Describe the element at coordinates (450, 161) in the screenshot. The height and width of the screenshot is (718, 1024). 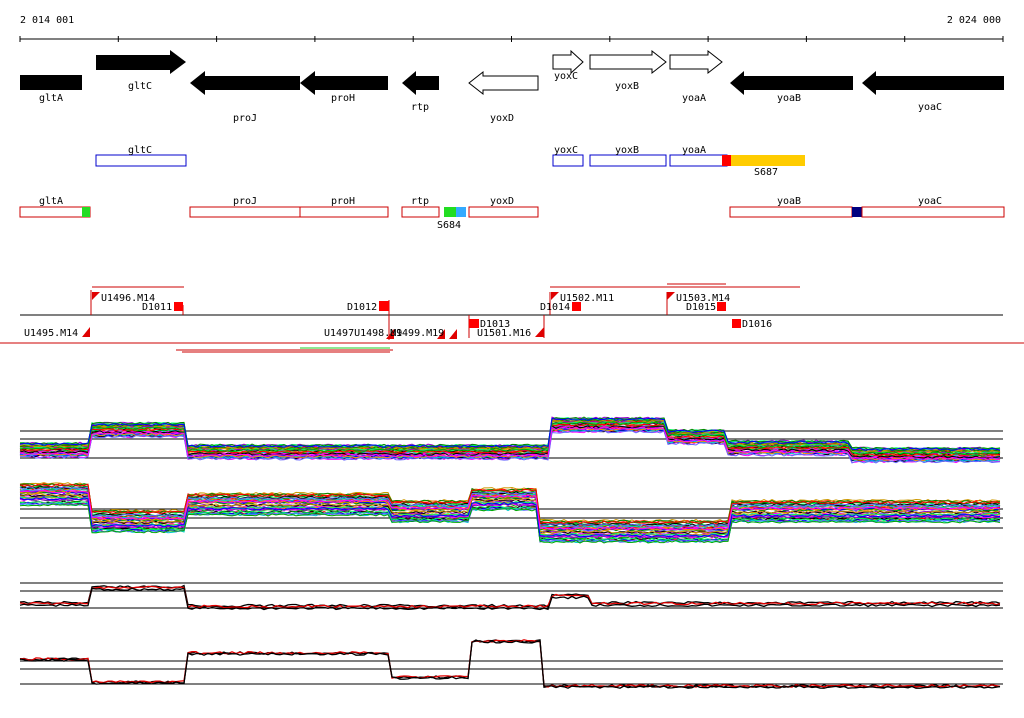
I see `forward-transcript-track: gltC yoxC yoxB yoaA S687` at that location.